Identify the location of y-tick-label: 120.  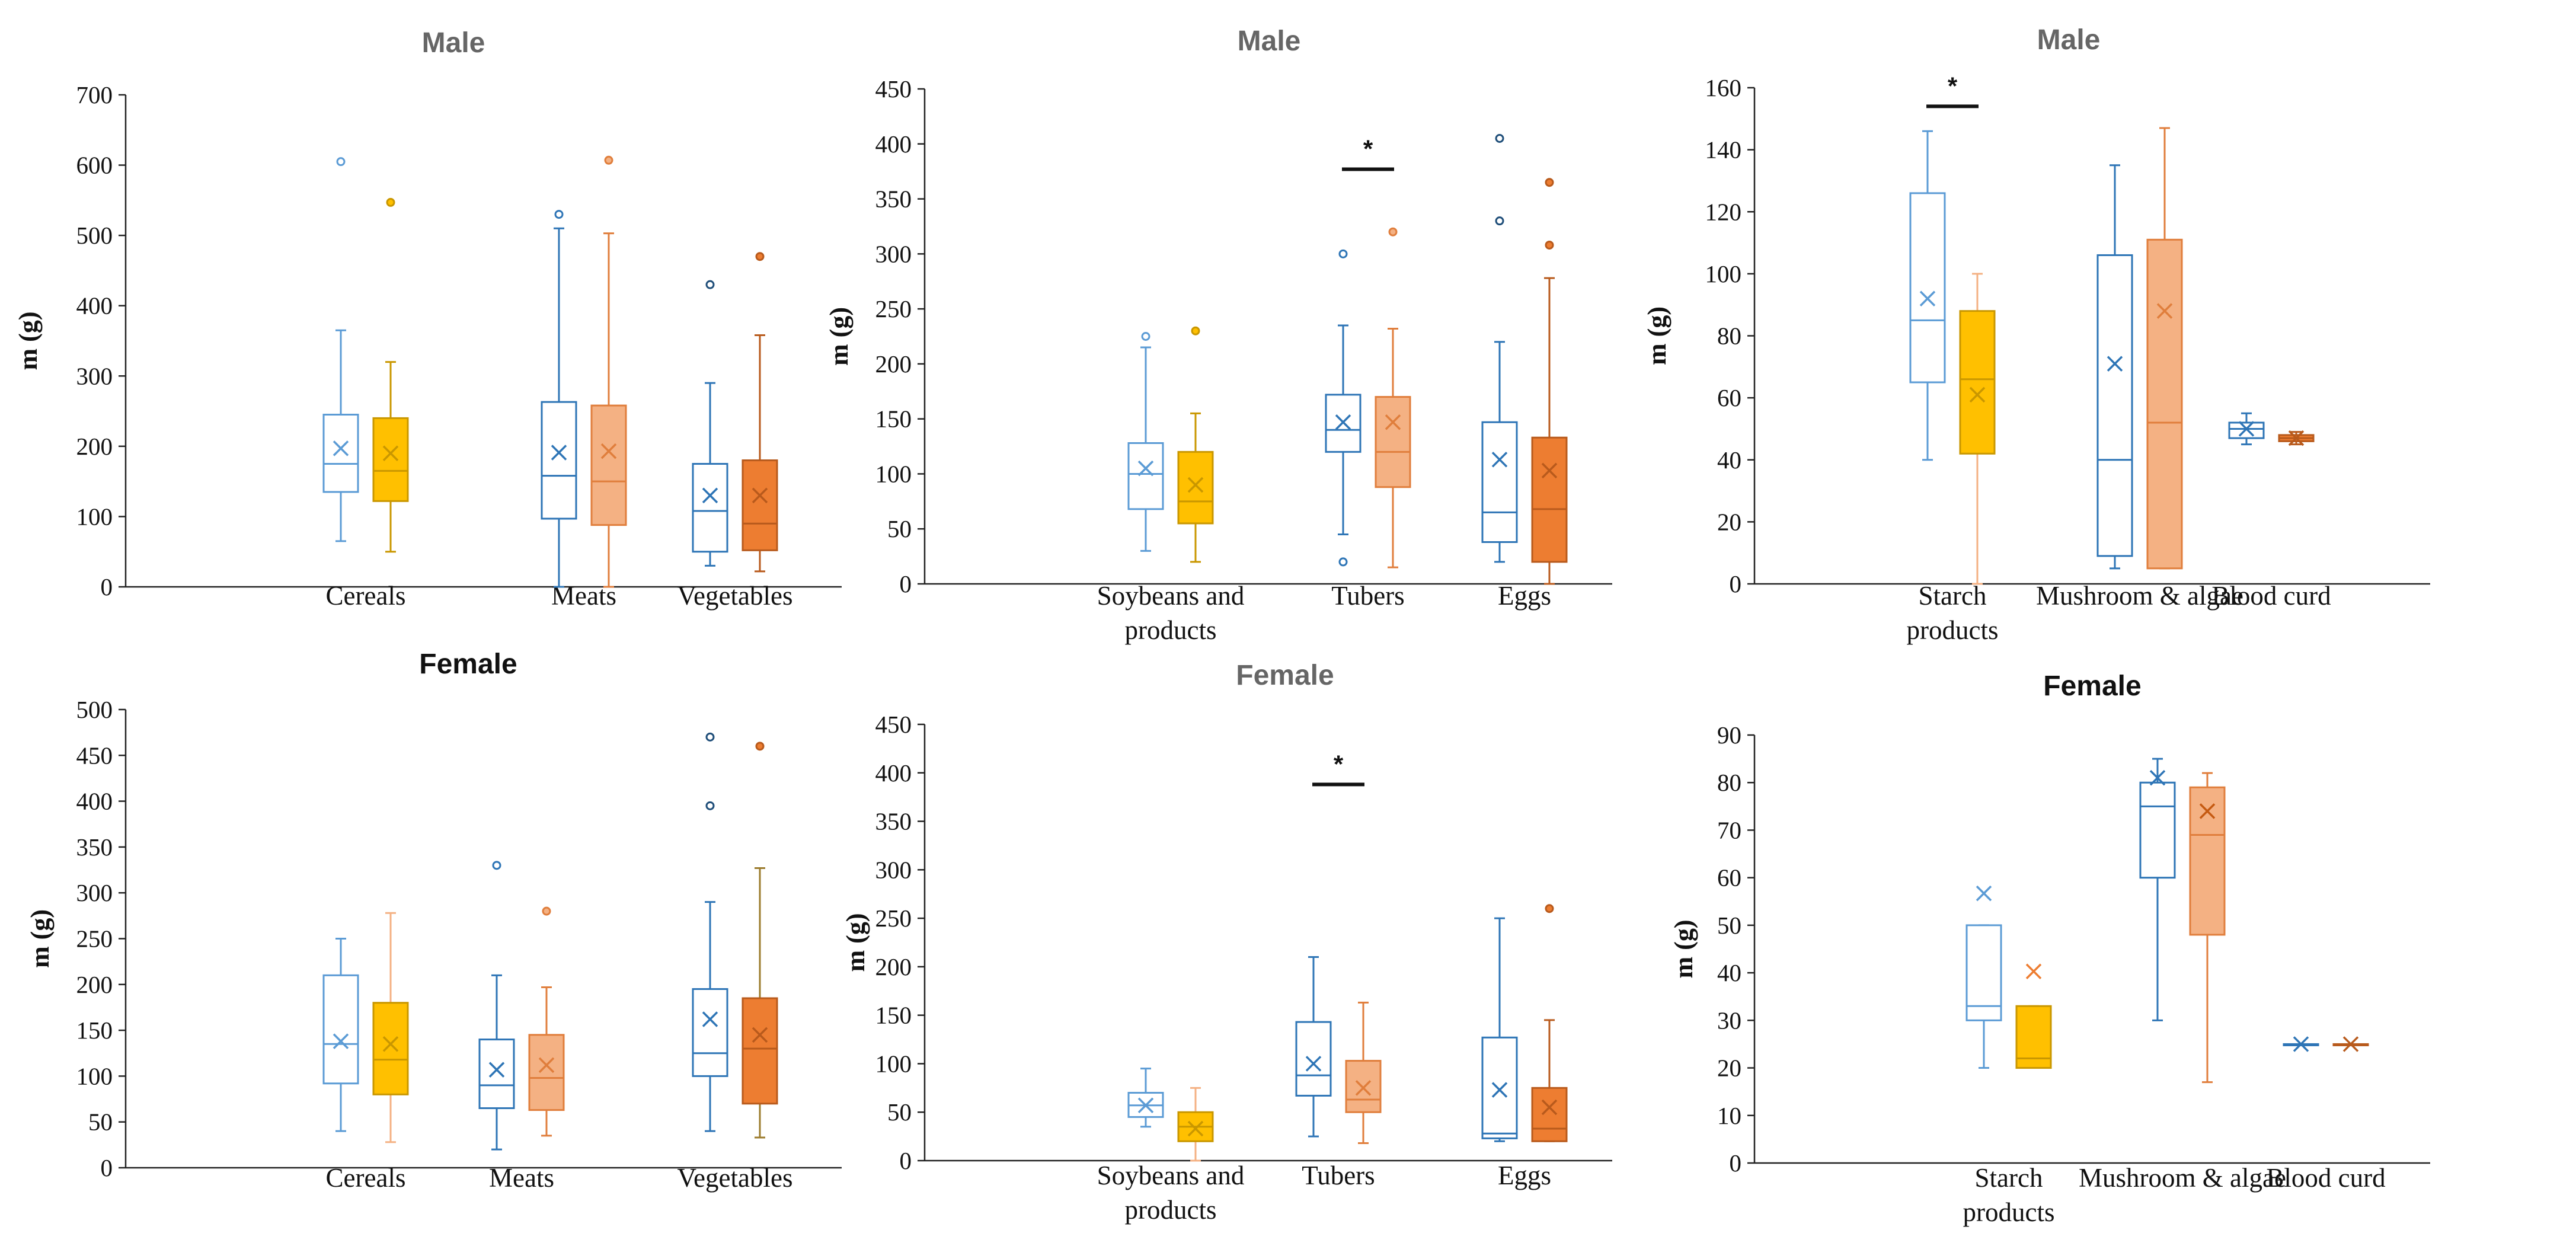
(1723, 211).